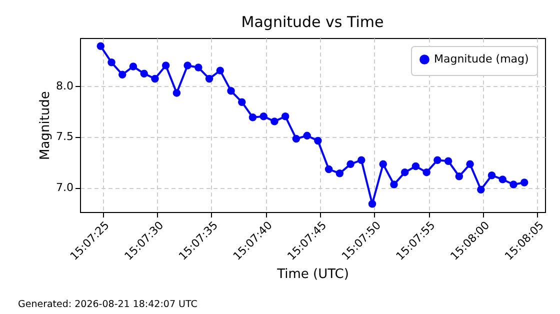 The width and height of the screenshot is (560, 314). What do you see at coordinates (312, 274) in the screenshot?
I see `x-axis-title: Time (UTC)` at bounding box center [312, 274].